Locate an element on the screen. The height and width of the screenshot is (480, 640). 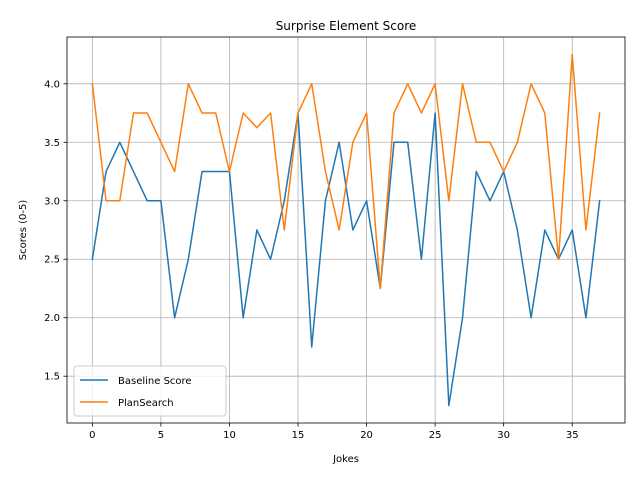
legend-box is located at coordinates (150, 391).